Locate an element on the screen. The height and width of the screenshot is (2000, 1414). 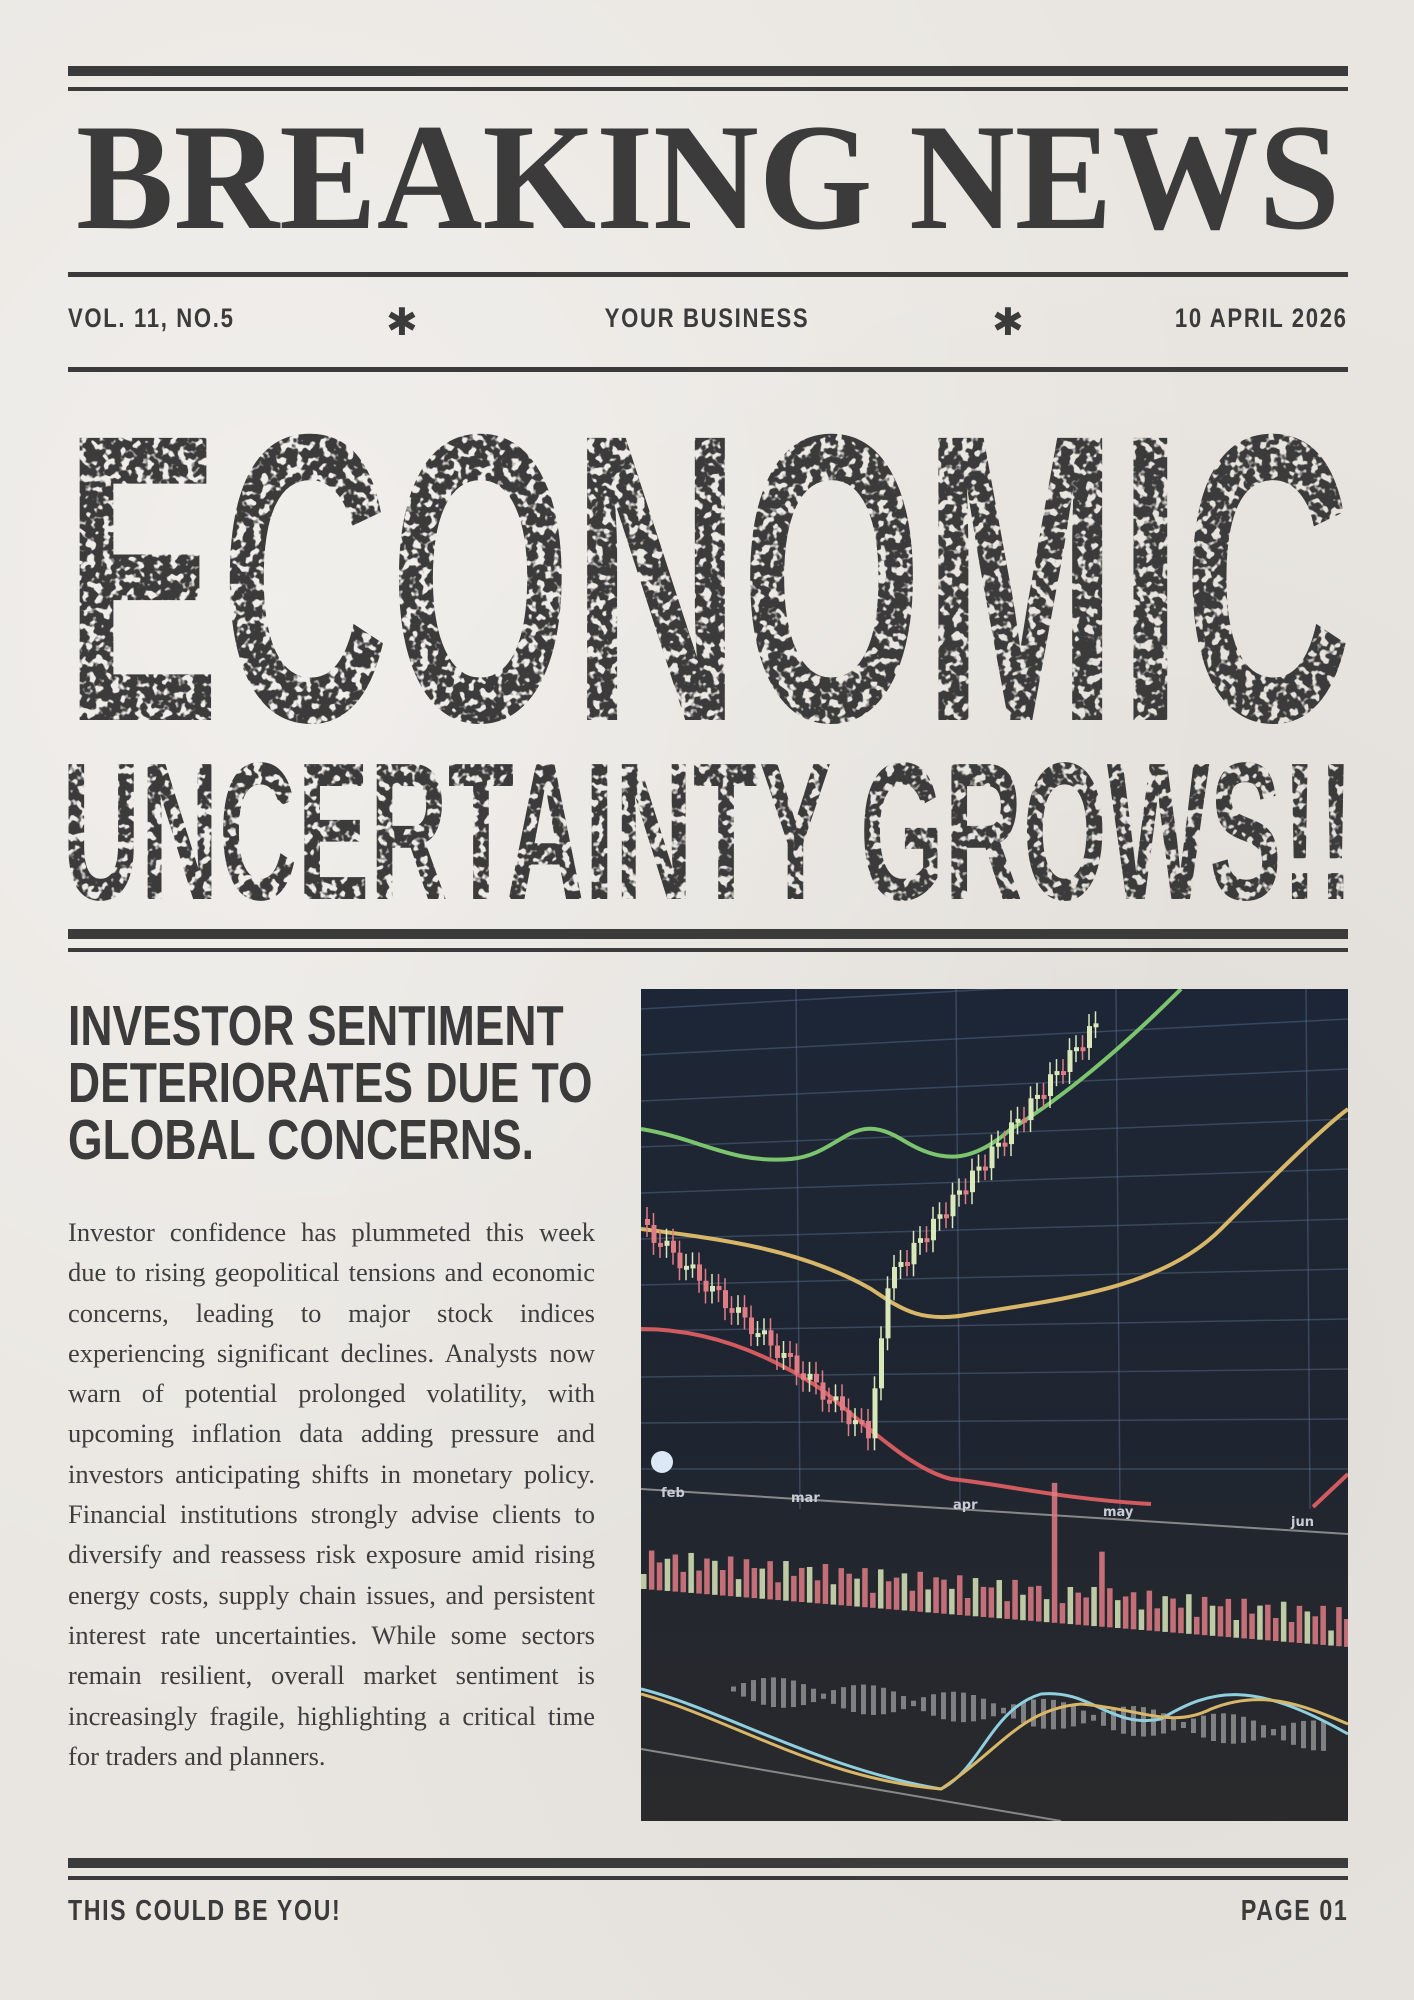
masthead-title: BREAKING NEWS is located at coordinates (708, 175).